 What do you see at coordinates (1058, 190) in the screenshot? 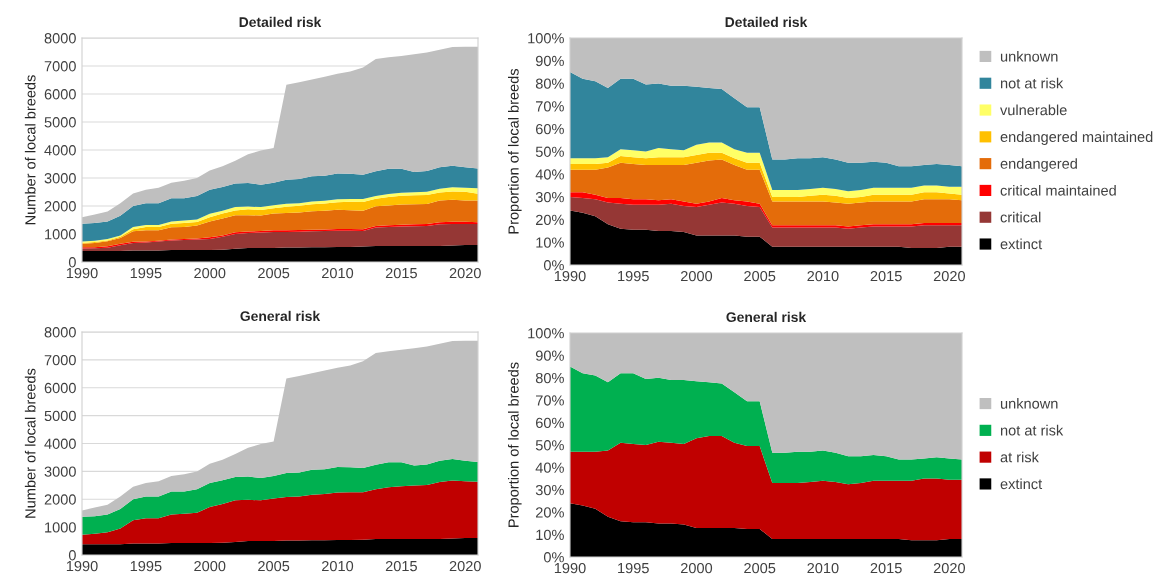
I see `legend-label: critical maintained` at bounding box center [1058, 190].